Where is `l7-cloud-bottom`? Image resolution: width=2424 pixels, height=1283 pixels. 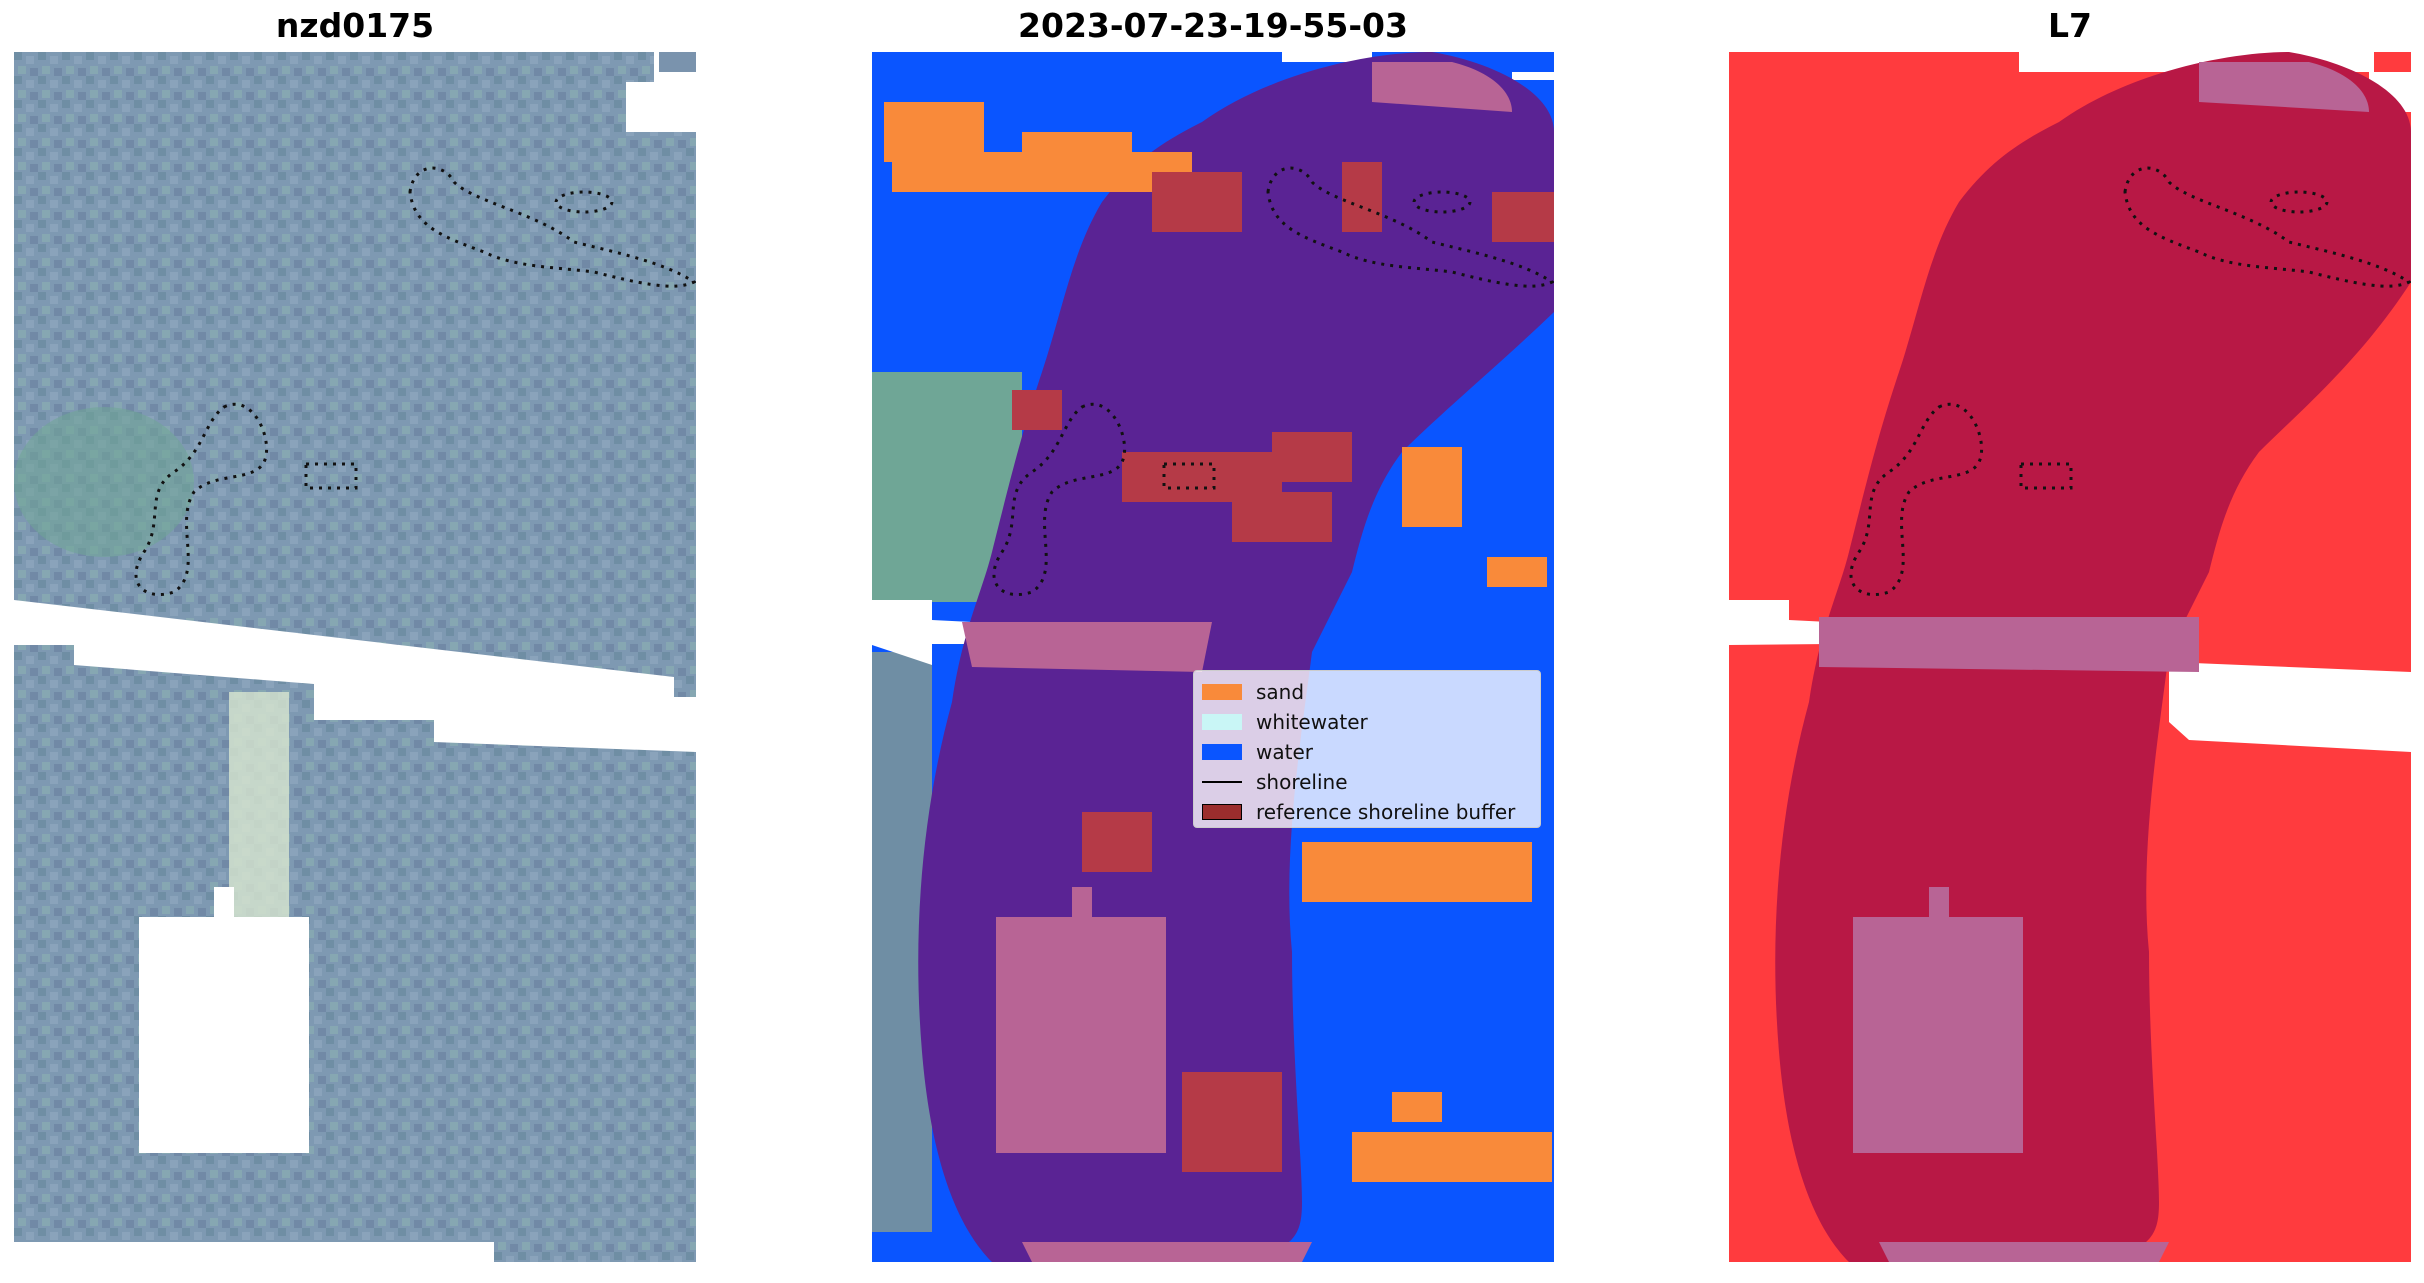 l7-cloud-bottom is located at coordinates (2024, 1252).